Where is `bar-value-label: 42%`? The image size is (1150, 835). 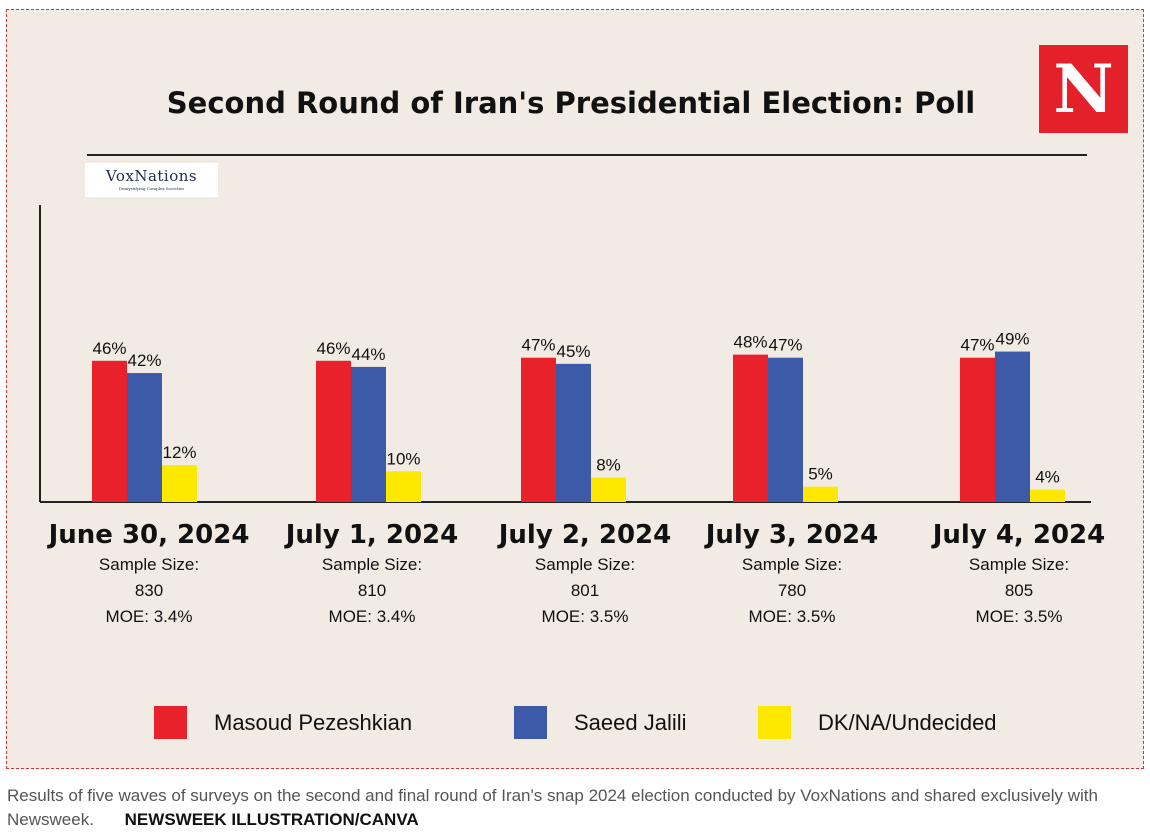
bar-value-label: 42% is located at coordinates (144, 360).